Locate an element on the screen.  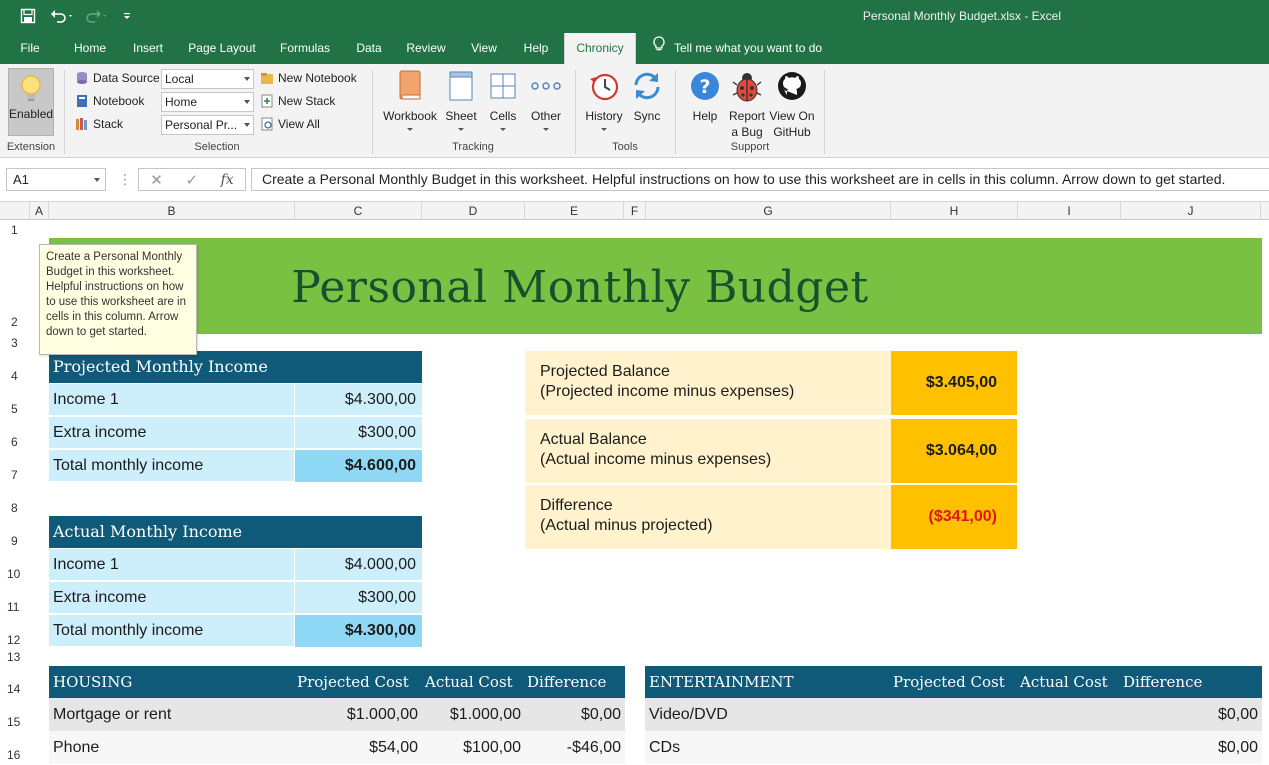
tab-review: Review is located at coordinates (426, 48).